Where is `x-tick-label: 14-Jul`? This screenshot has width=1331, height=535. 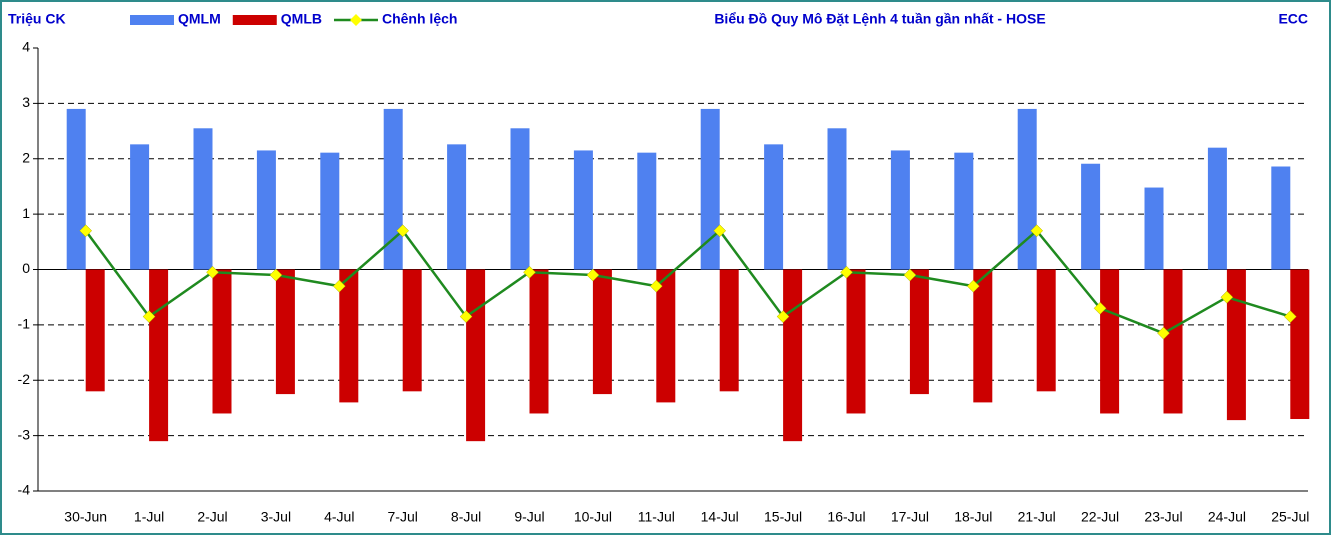
x-tick-label: 14-Jul is located at coordinates (720, 517).